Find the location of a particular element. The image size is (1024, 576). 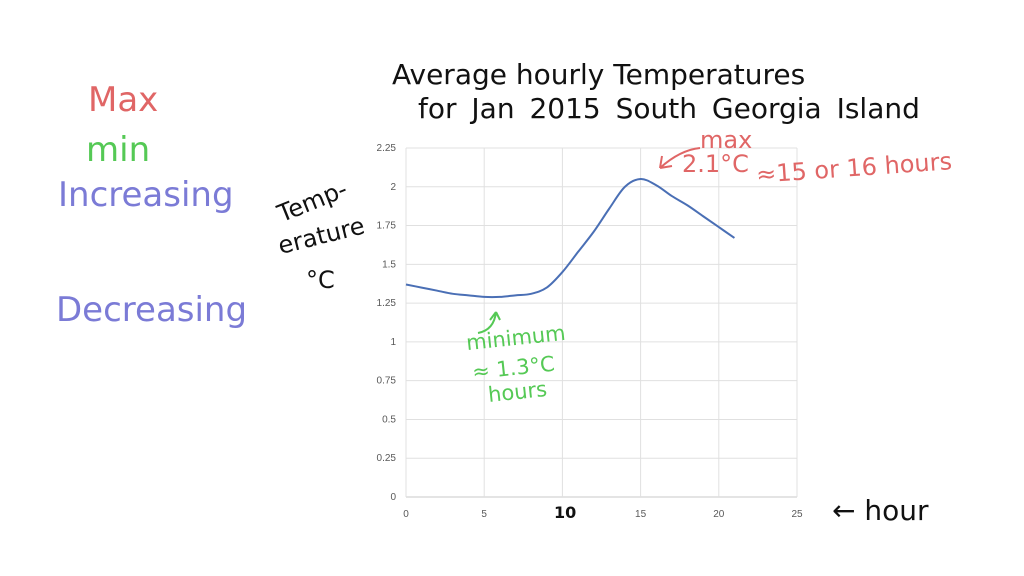

note-min: min is located at coordinates (118, 150).